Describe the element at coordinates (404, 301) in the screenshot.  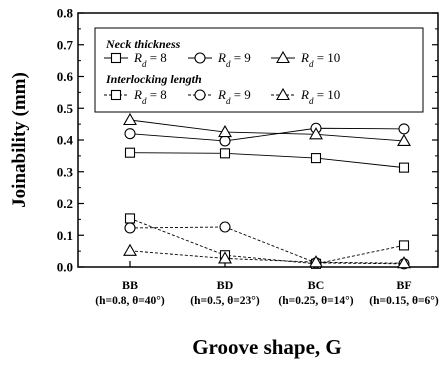
I see `x-tick-sublabel: (h=0.15, θ=6°)` at that location.